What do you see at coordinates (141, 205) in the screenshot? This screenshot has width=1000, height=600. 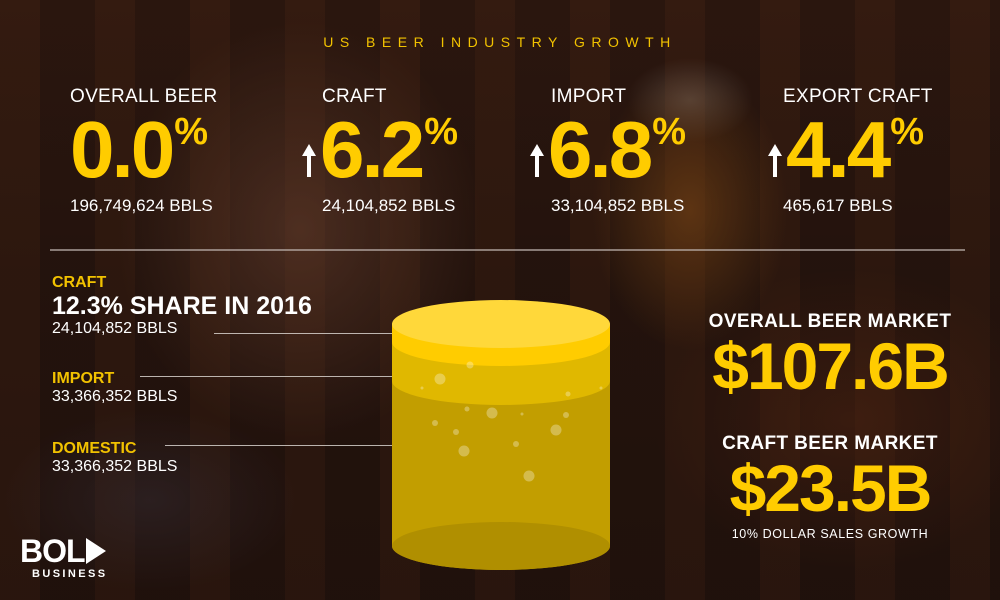 I see `stat-volume: 196,749,624 BBLS` at bounding box center [141, 205].